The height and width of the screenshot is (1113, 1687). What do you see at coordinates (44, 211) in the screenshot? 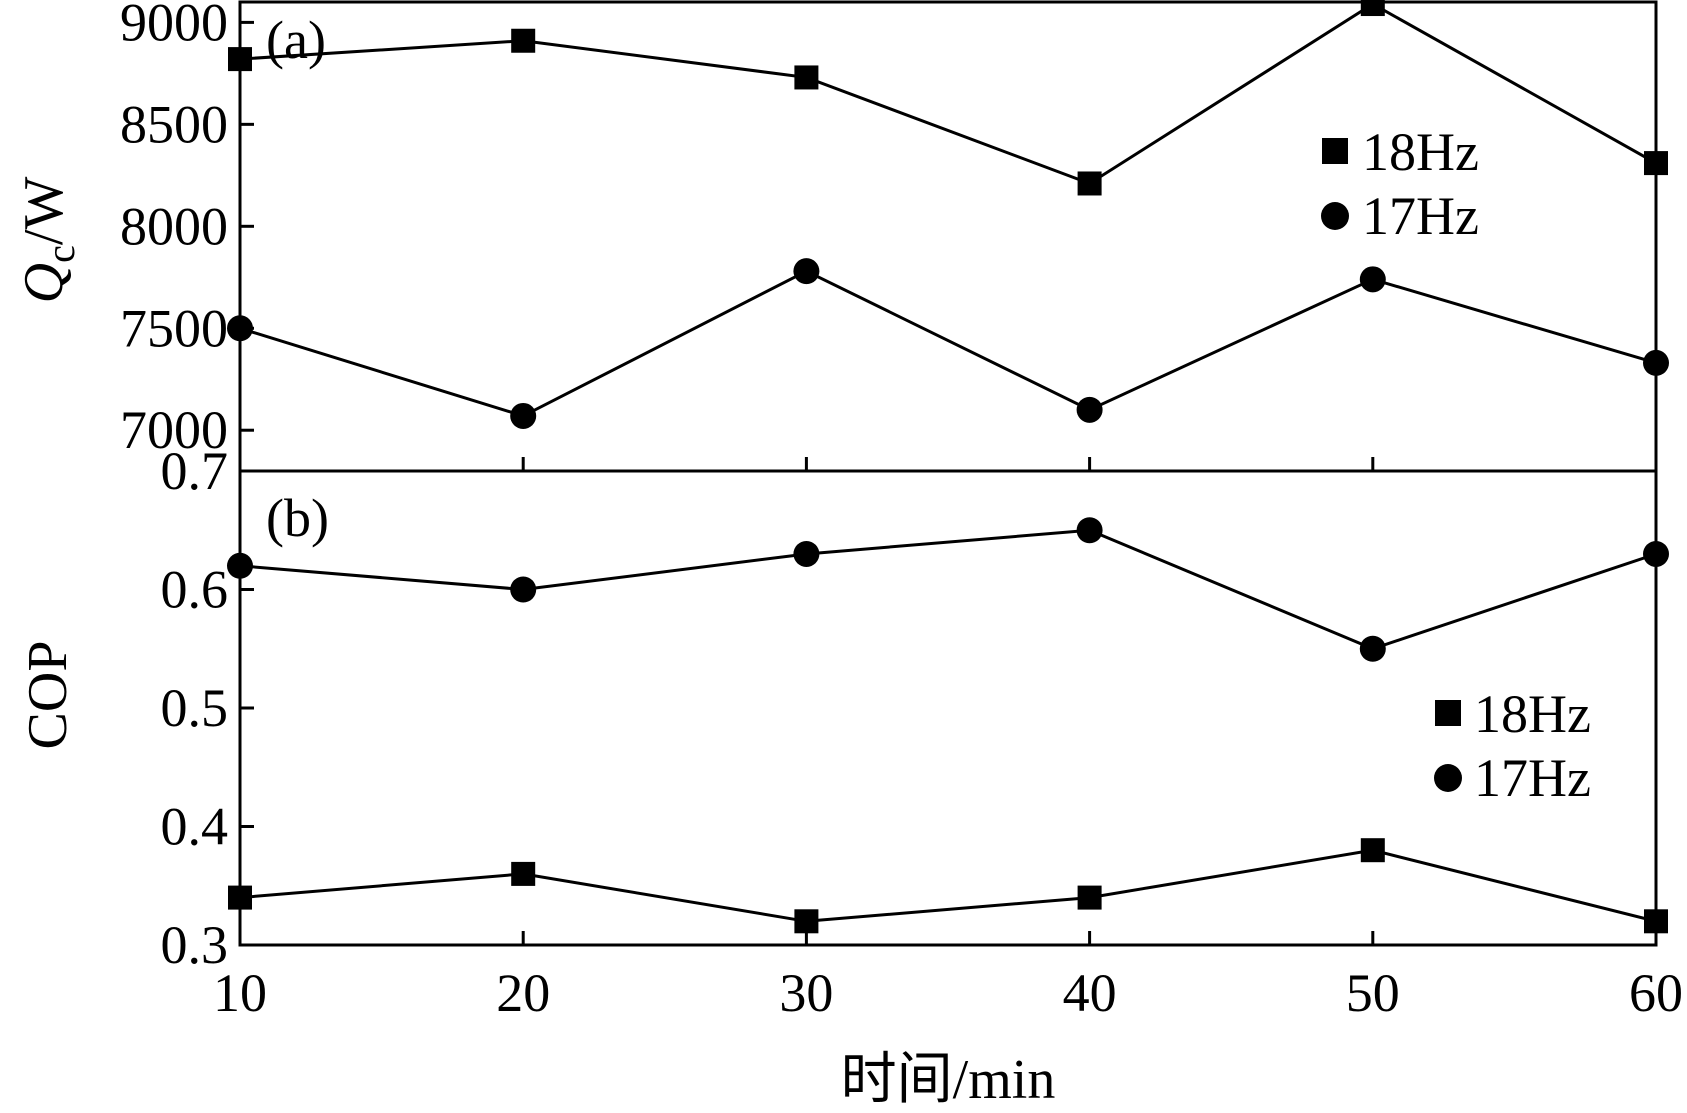
I see `y-title-unit: /W` at bounding box center [44, 211].